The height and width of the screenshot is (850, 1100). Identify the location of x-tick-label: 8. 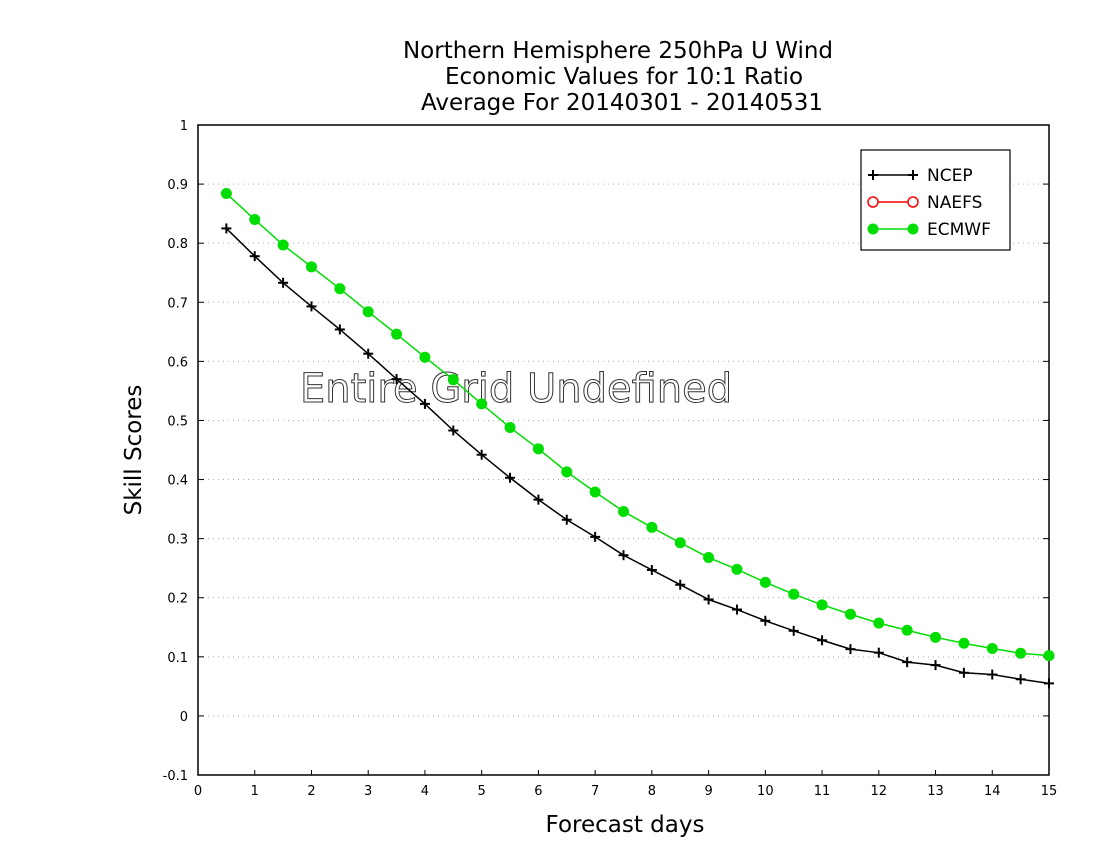
(652, 791).